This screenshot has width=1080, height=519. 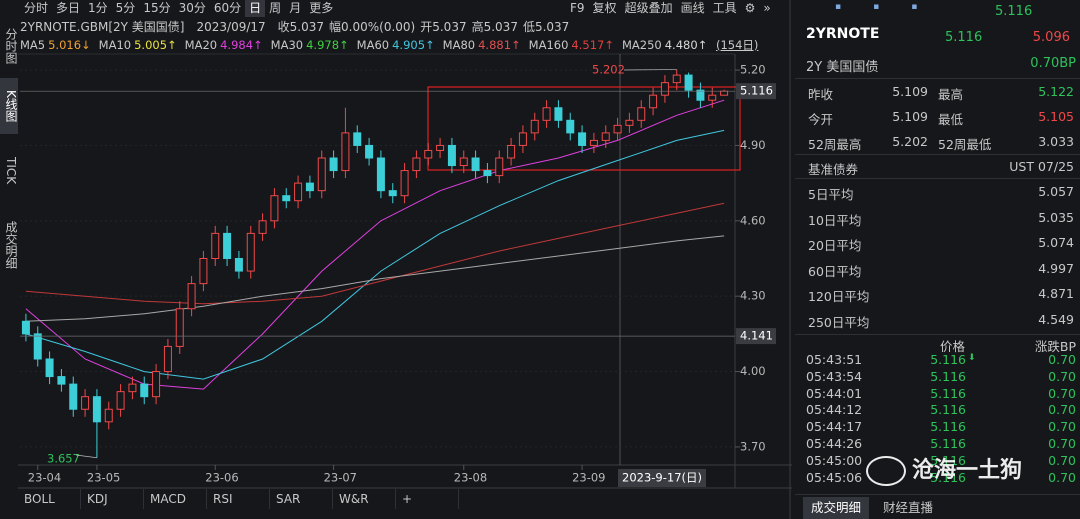 I want to click on tool-tab: 复权, so click(x=604, y=8).